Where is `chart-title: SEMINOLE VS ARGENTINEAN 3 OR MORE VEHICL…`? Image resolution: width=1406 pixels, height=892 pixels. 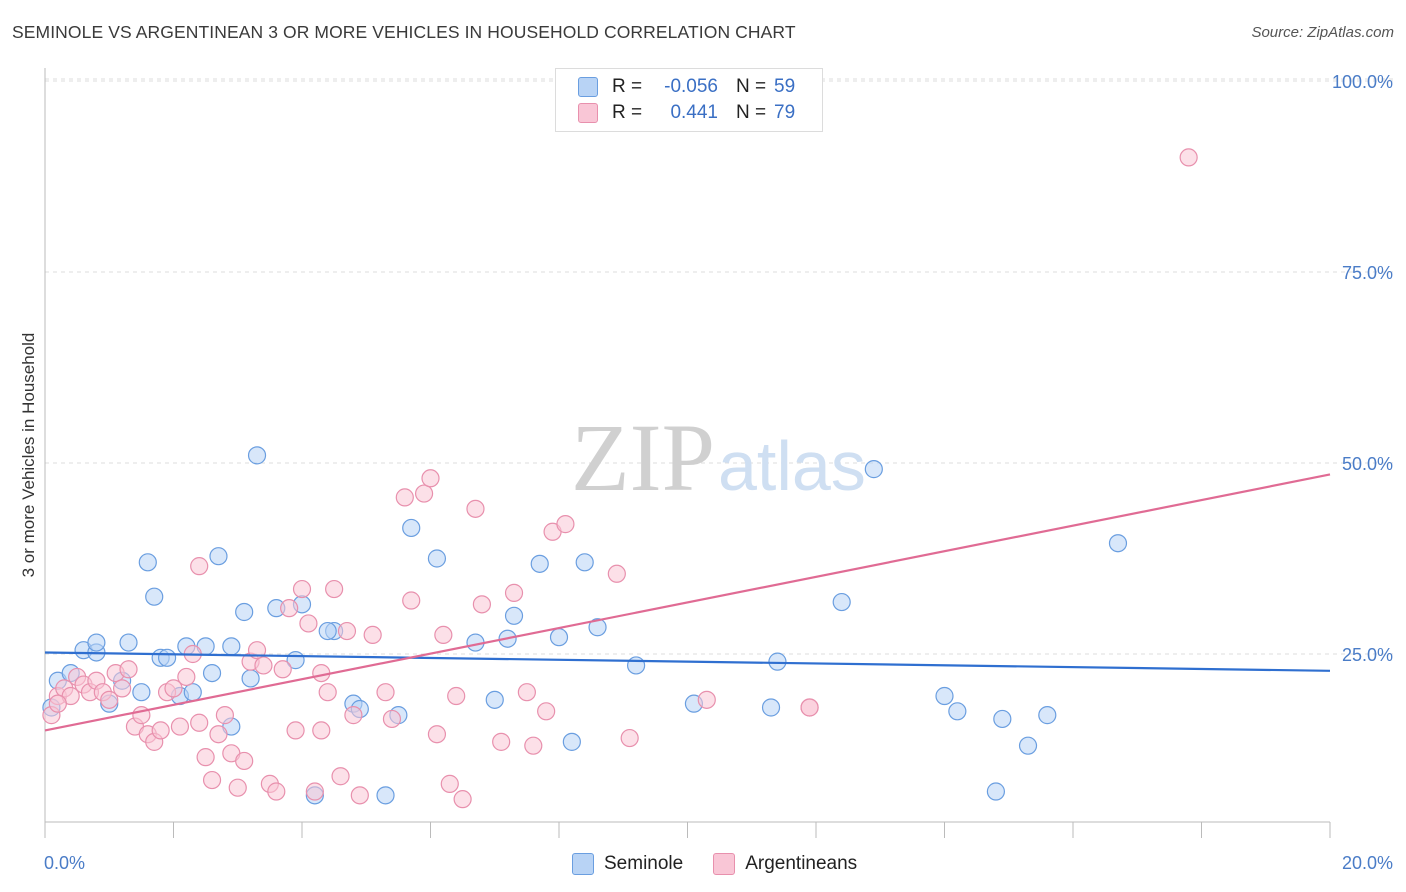
chart-title: SEMINOLE VS ARGENTINEAN 3 OR MORE VEHICL… is located at coordinates (404, 32).